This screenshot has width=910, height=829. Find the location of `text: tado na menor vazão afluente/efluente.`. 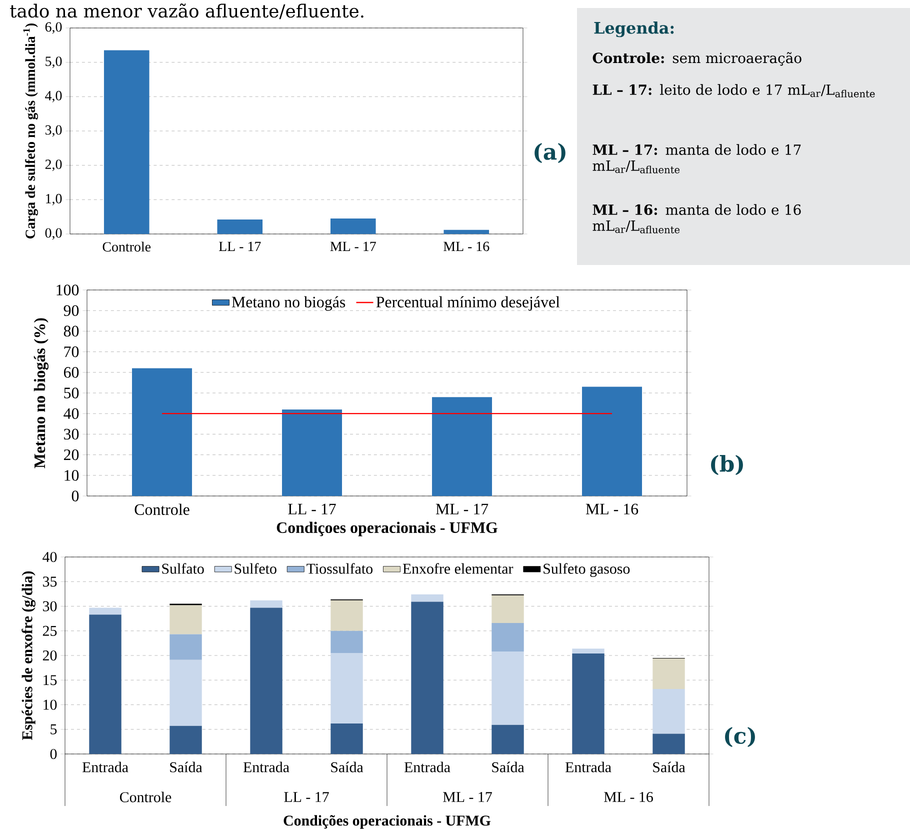

text: tado na menor vazão afluente/efluente. is located at coordinates (187, 11).